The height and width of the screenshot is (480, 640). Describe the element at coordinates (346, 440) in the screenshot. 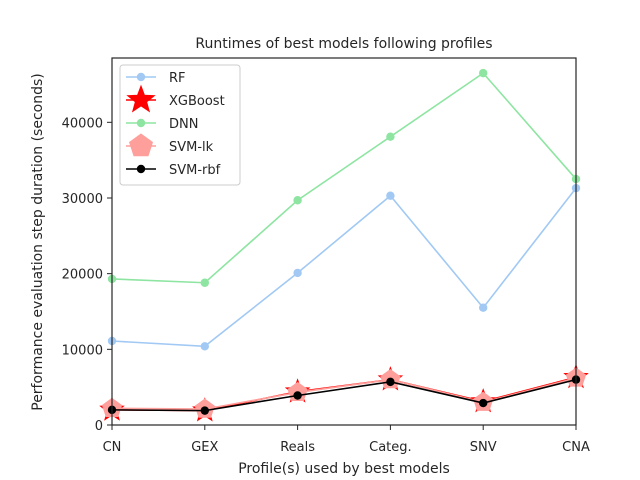

I see `x-axis: CN GEX Reals Categ. SNV CNA` at that location.